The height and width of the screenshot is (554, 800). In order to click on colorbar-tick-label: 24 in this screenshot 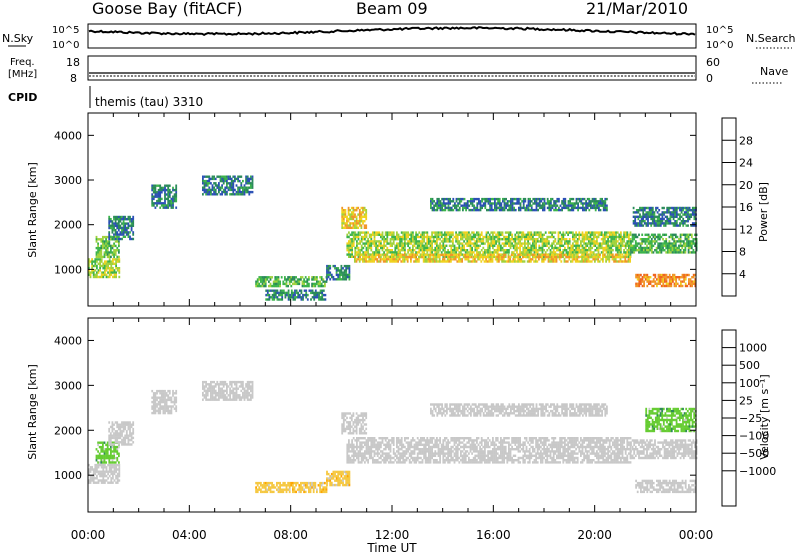, I will do `click(746, 163)`.